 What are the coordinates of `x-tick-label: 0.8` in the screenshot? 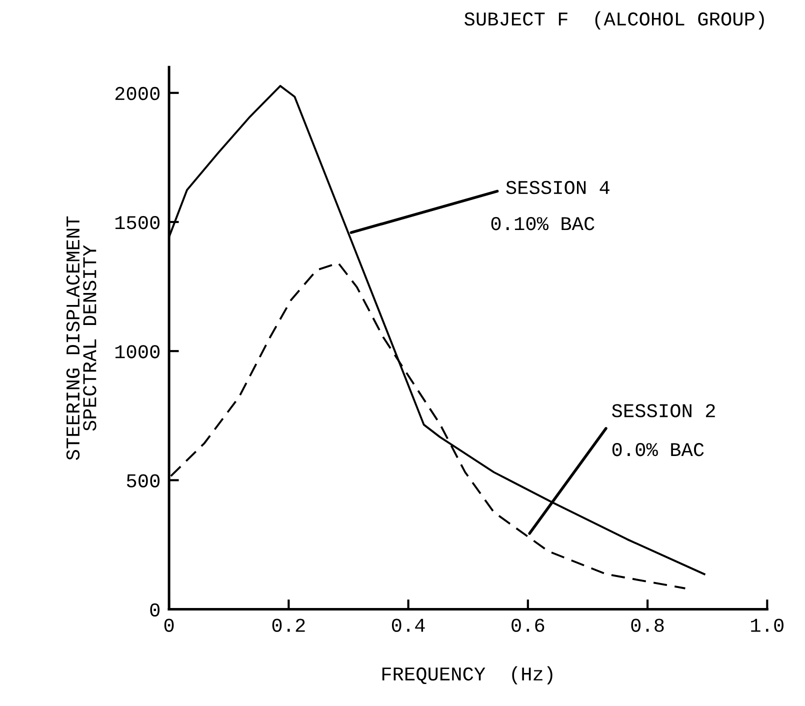 It's located at (647, 625).